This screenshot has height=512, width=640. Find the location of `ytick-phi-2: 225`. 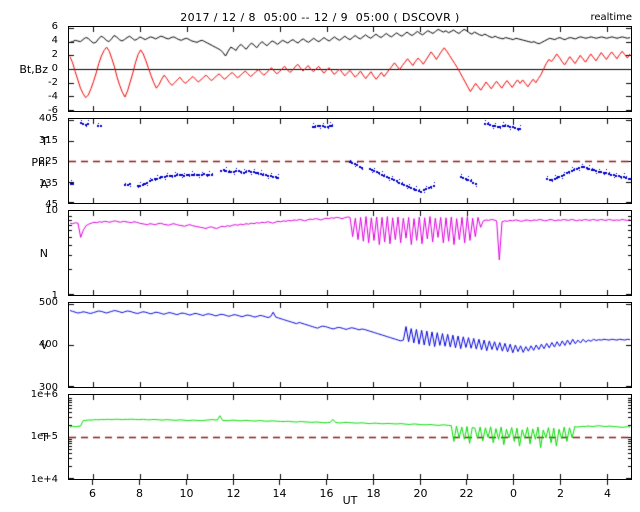

ytick-phi-2: 225 is located at coordinates (48, 161).